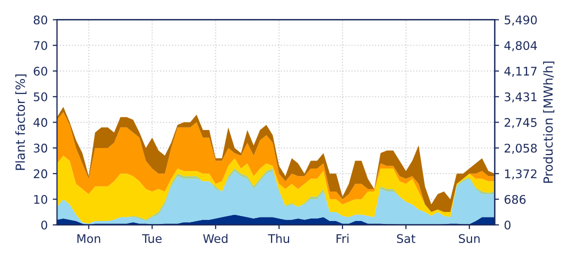 The height and width of the screenshot is (263, 570). I want to click on y2-tick-label: 0, so click(507, 225).